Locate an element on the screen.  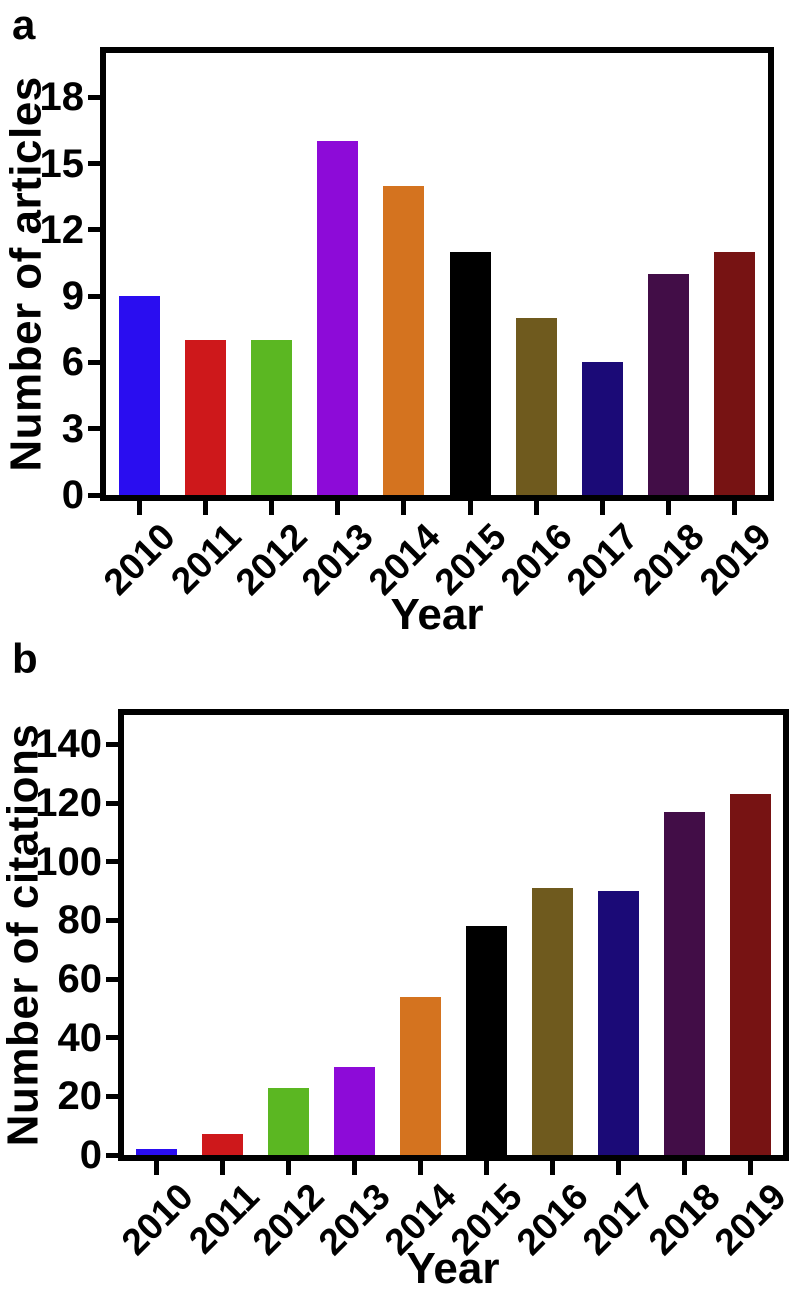
panel-b-x-tick-label-2013: 2013 is located at coordinates (355, 1219).